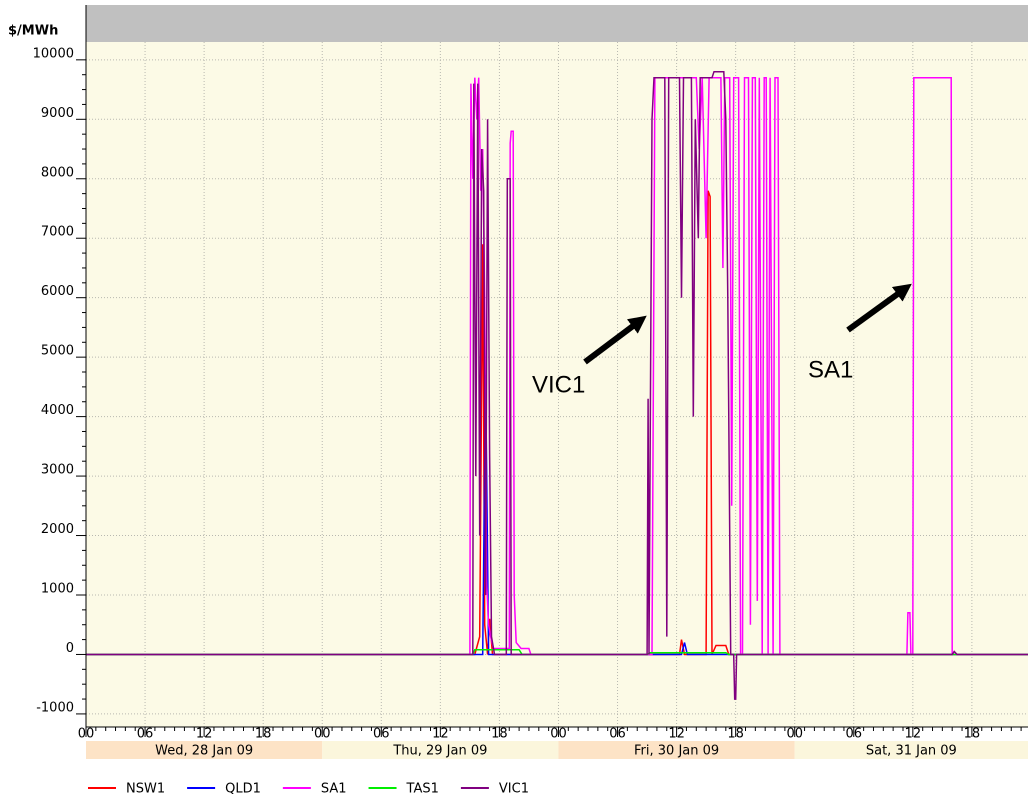 This screenshot has height=802, width=1028. What do you see at coordinates (243, 789) in the screenshot?
I see `legend-label: QLD1` at bounding box center [243, 789].